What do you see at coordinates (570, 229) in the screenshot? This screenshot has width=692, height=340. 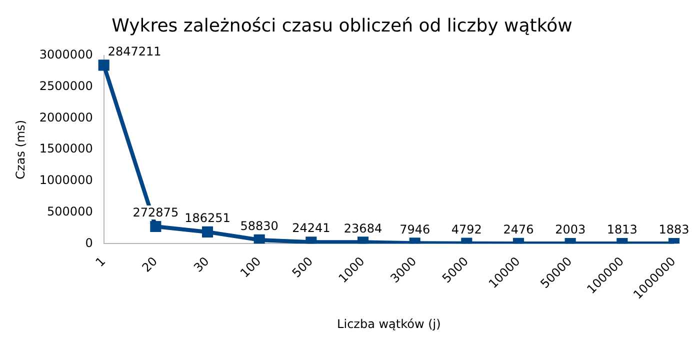 I see `data-label: 2003` at bounding box center [570, 229].